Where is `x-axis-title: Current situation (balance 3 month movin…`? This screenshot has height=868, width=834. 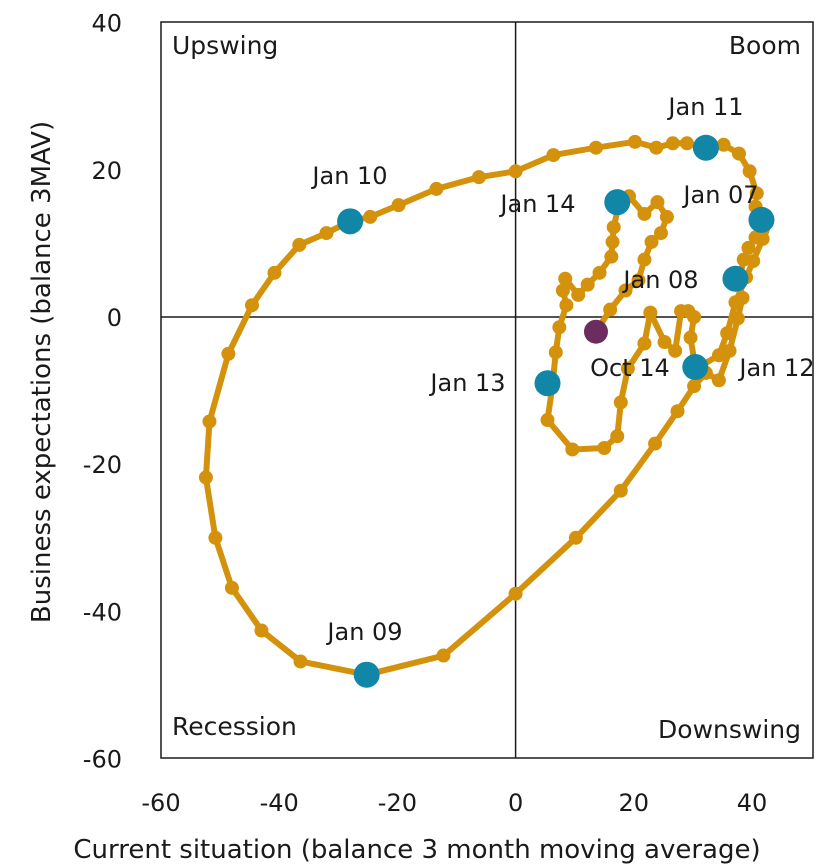
x-axis-title: Current situation (balance 3 month movin… is located at coordinates (416, 850).